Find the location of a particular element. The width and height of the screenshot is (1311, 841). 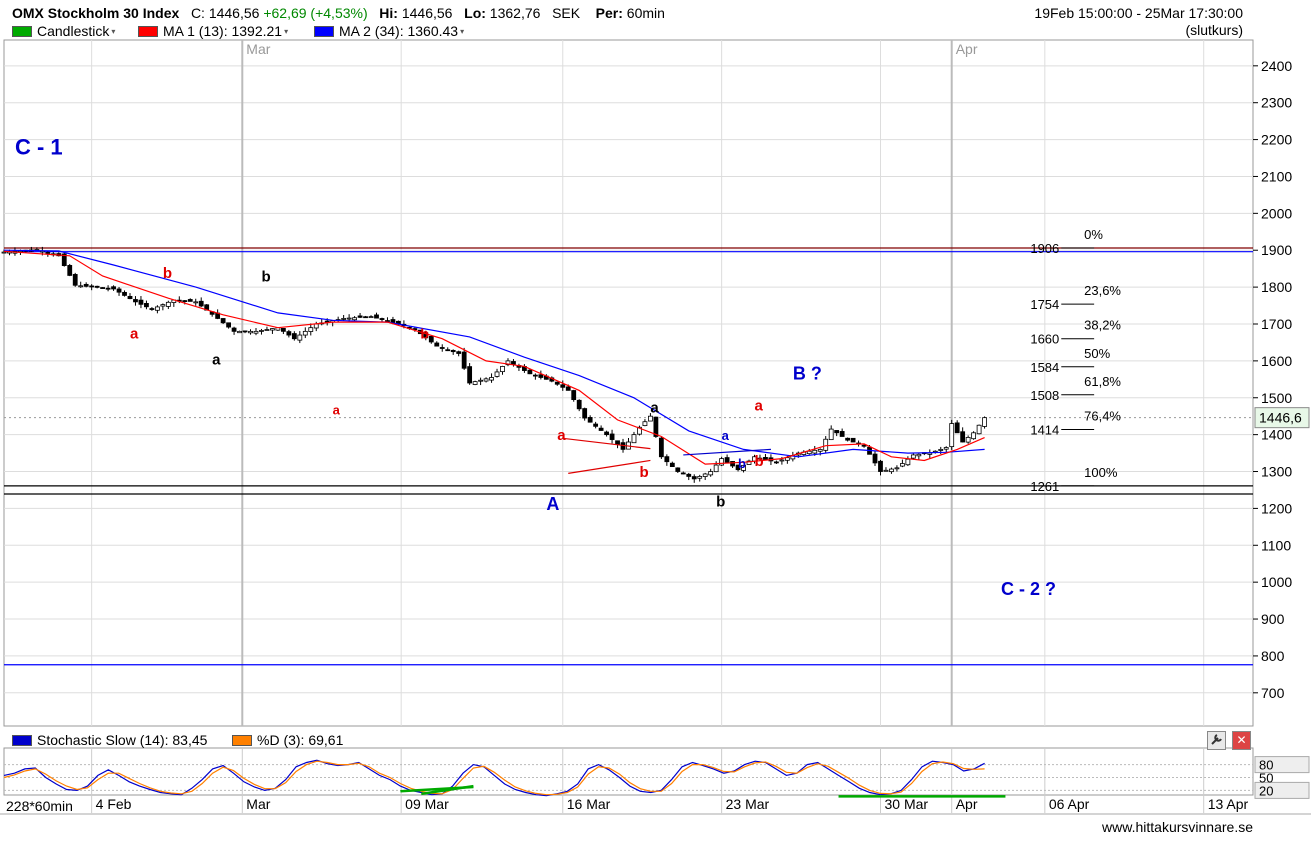

fib-value-label: 1754 is located at coordinates (1044, 304).